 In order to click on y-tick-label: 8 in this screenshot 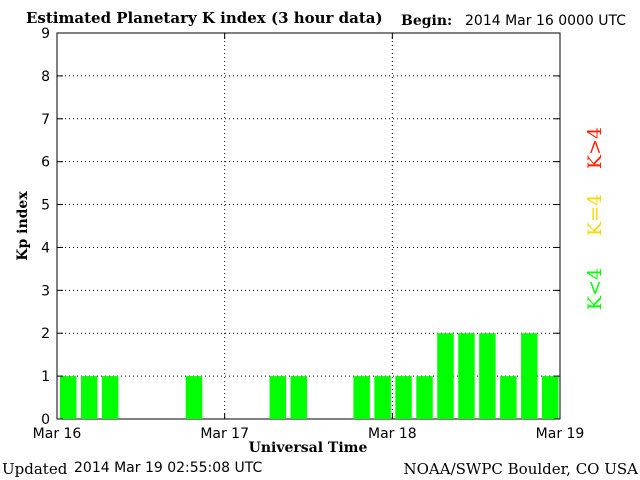, I will do `click(45, 77)`.